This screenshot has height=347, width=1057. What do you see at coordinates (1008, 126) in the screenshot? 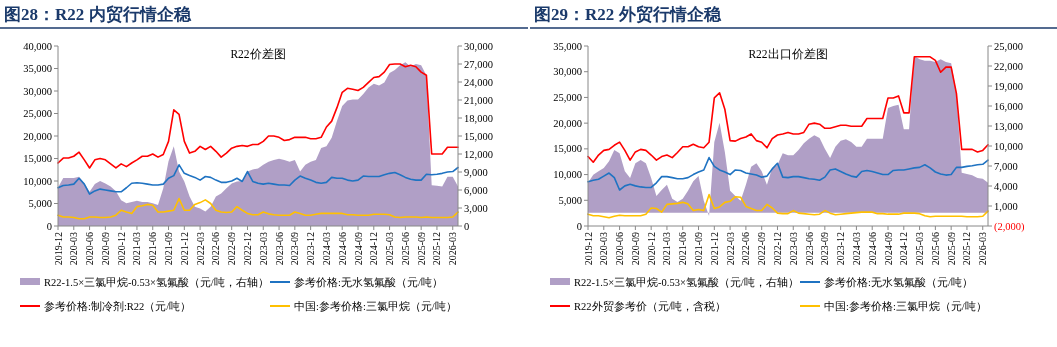
I see `y2-tick-label: 13,000` at bounding box center [1008, 126].